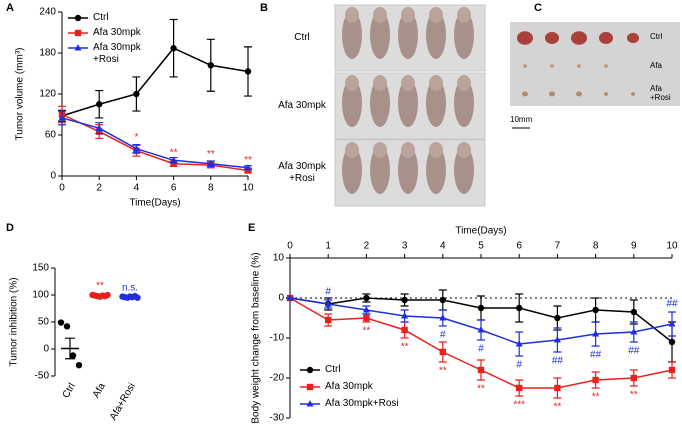 This screenshot has height=432, width=682. Describe the element at coordinates (481, 246) in the screenshot. I see `x-tick-label: 5` at that location.